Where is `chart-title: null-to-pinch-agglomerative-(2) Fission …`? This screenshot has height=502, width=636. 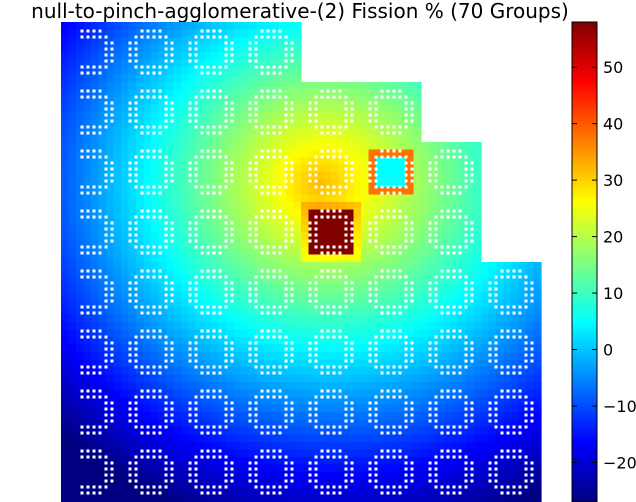
chart-title: null-to-pinch-agglomerative-(2) Fission … is located at coordinates (300, 11).